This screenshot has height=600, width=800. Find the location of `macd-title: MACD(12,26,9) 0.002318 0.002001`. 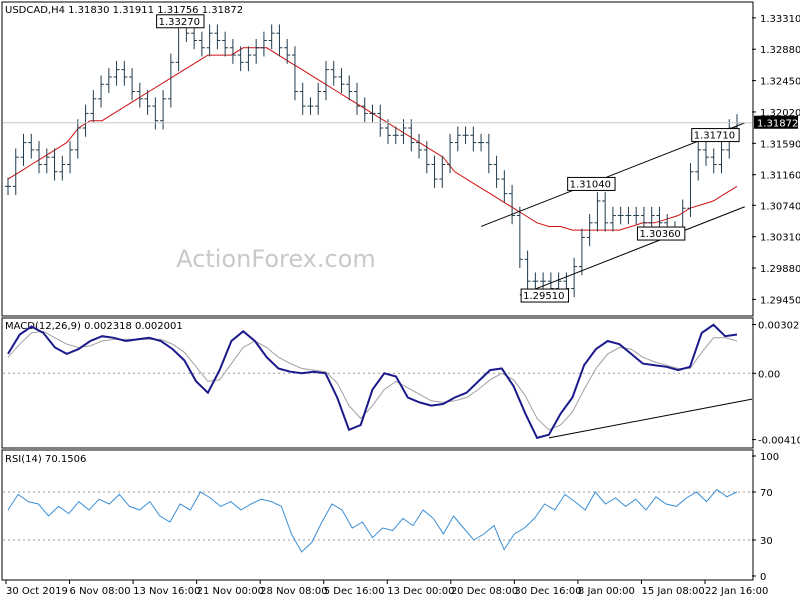

macd-title: MACD(12,26,9) 0.002318 0.002001 is located at coordinates (94, 326).